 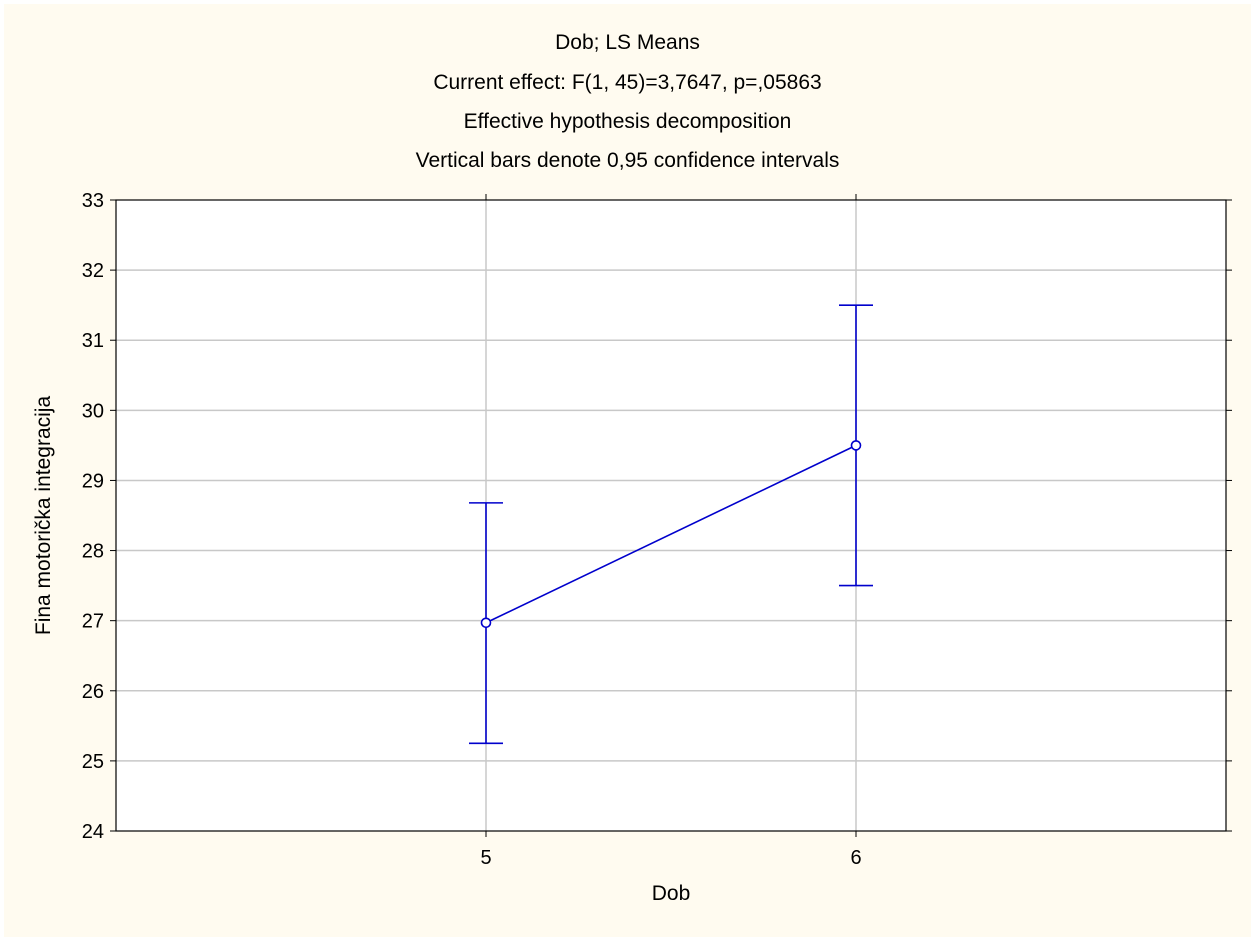 What do you see at coordinates (627, 42) in the screenshot?
I see `chart-title: Dob; LS Means` at bounding box center [627, 42].